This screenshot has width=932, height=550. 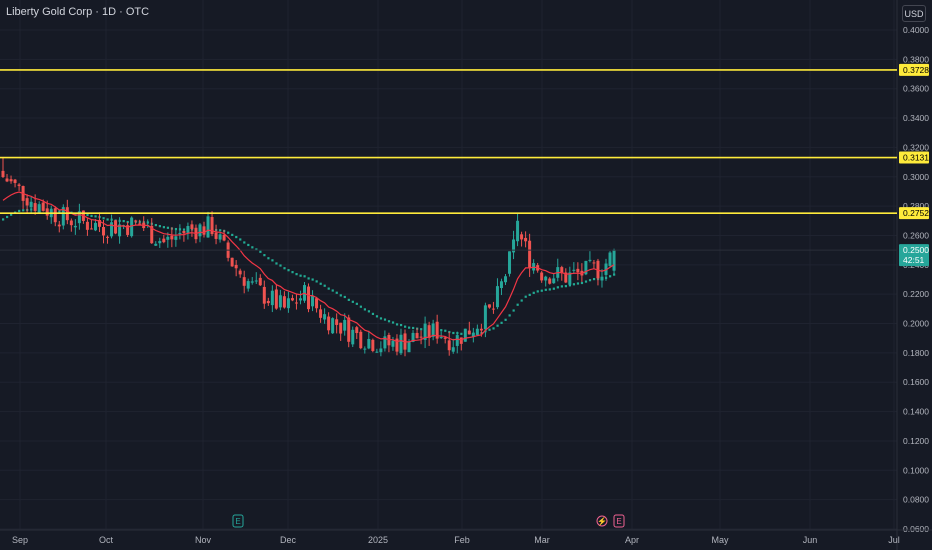 What do you see at coordinates (20, 540) in the screenshot?
I see `x-tick-label: Sep` at bounding box center [20, 540].